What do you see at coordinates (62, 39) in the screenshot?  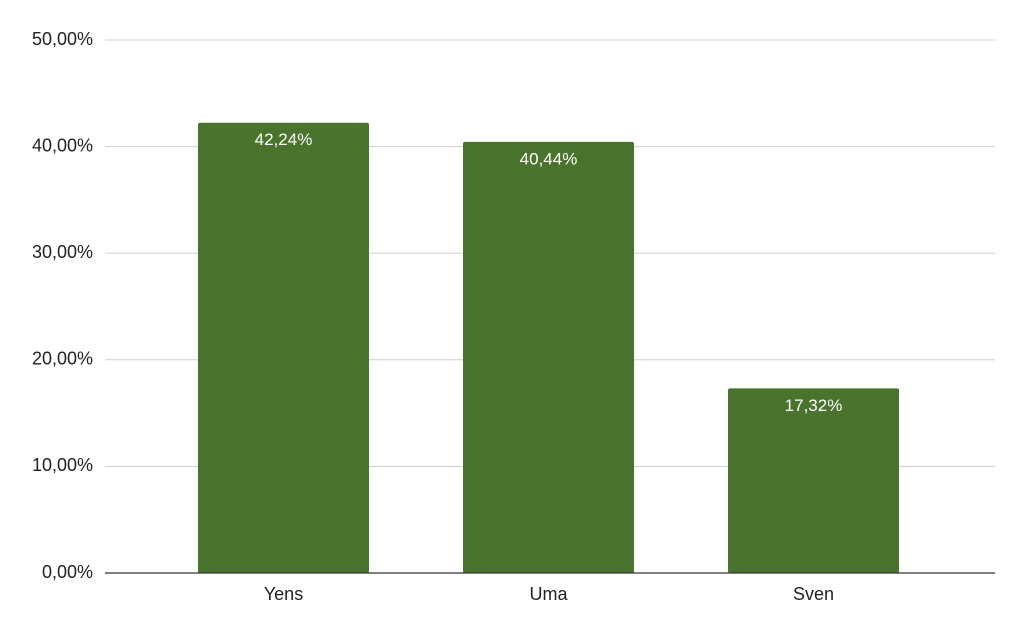 I see `y-tick-label: 50,00%` at bounding box center [62, 39].